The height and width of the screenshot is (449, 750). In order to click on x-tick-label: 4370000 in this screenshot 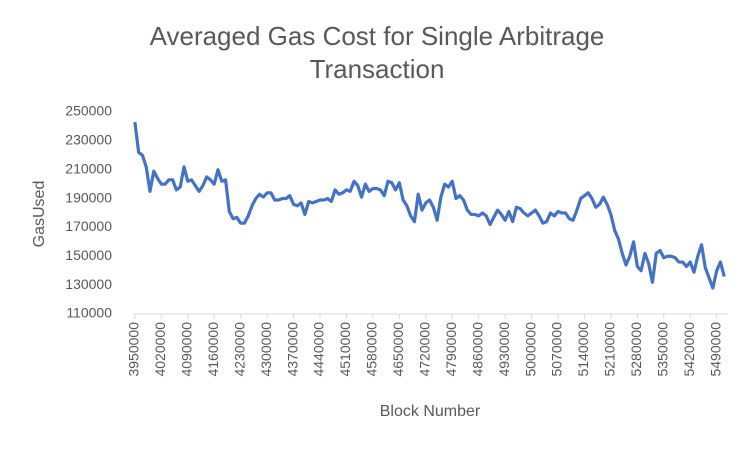, I will do `click(292, 349)`.